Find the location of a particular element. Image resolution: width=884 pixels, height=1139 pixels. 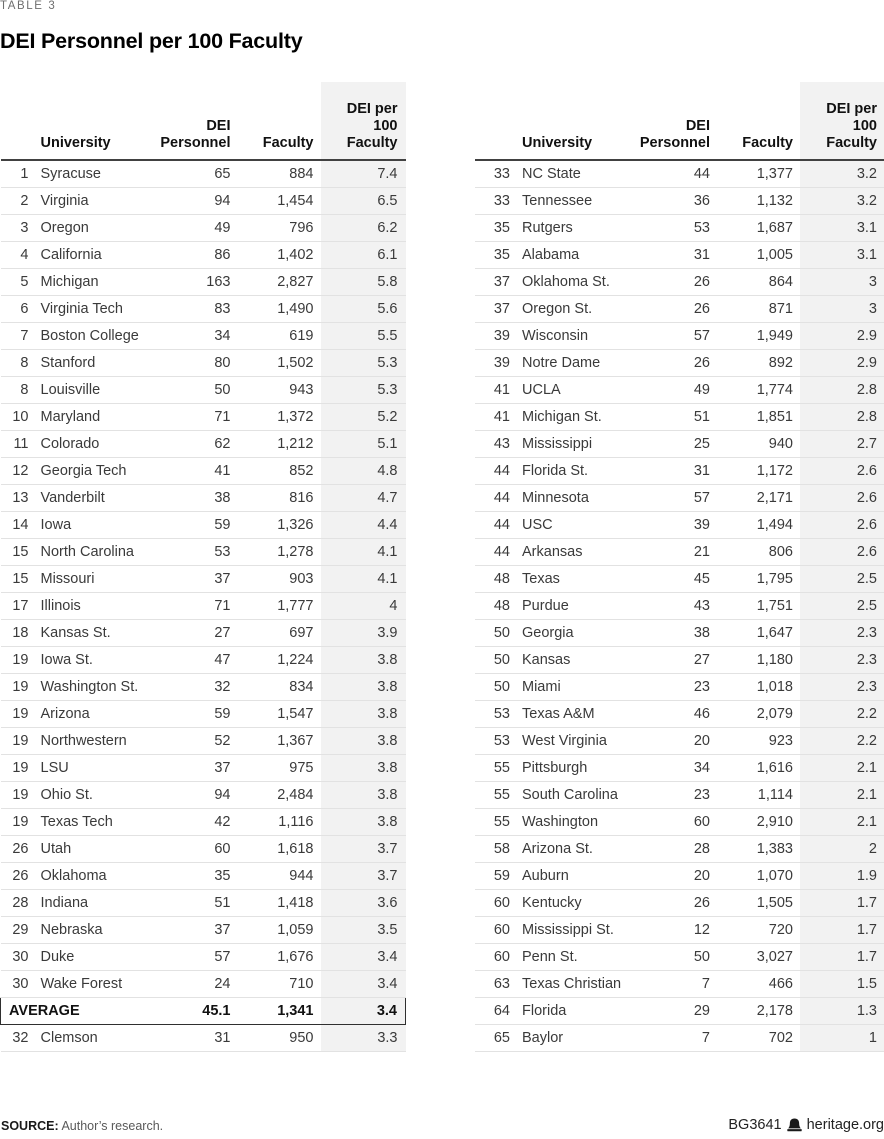

col-header-dei-per-100: DEI per 100 Faculty is located at coordinates (363, 121).